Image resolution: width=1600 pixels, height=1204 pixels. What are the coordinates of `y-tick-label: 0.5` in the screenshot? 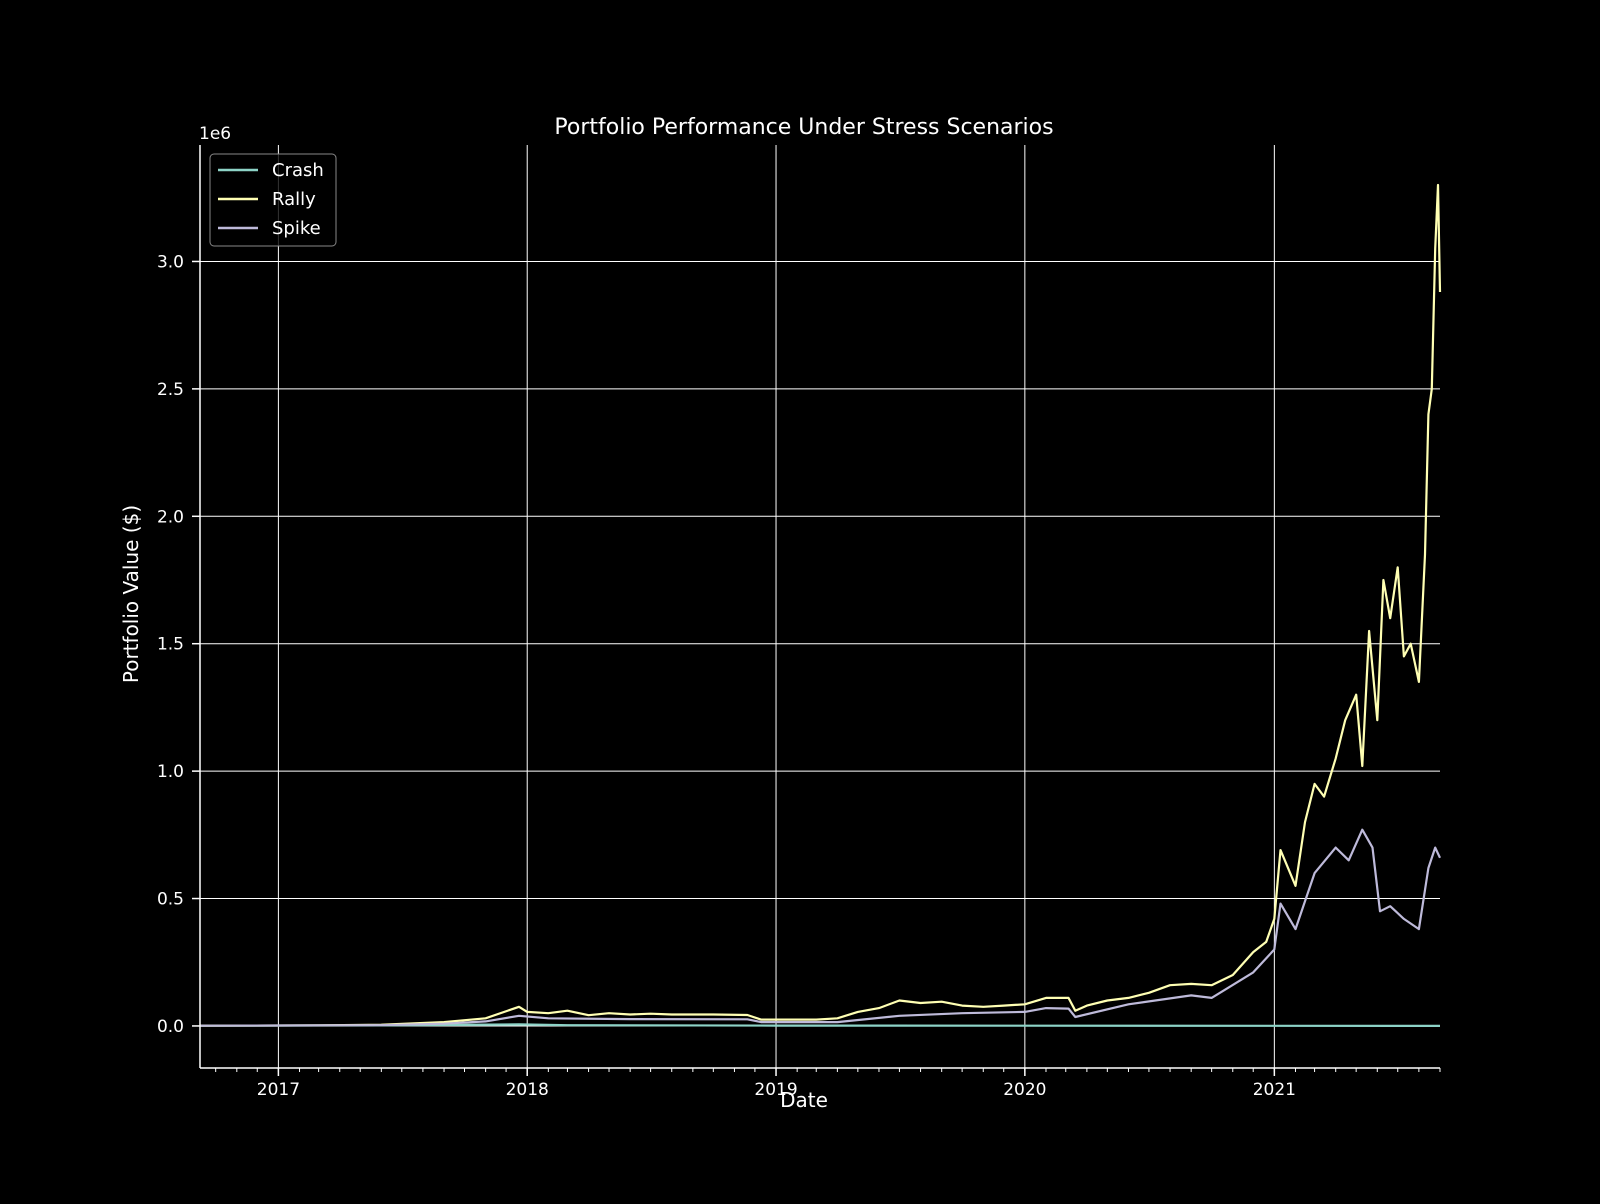 It's located at (170, 900).